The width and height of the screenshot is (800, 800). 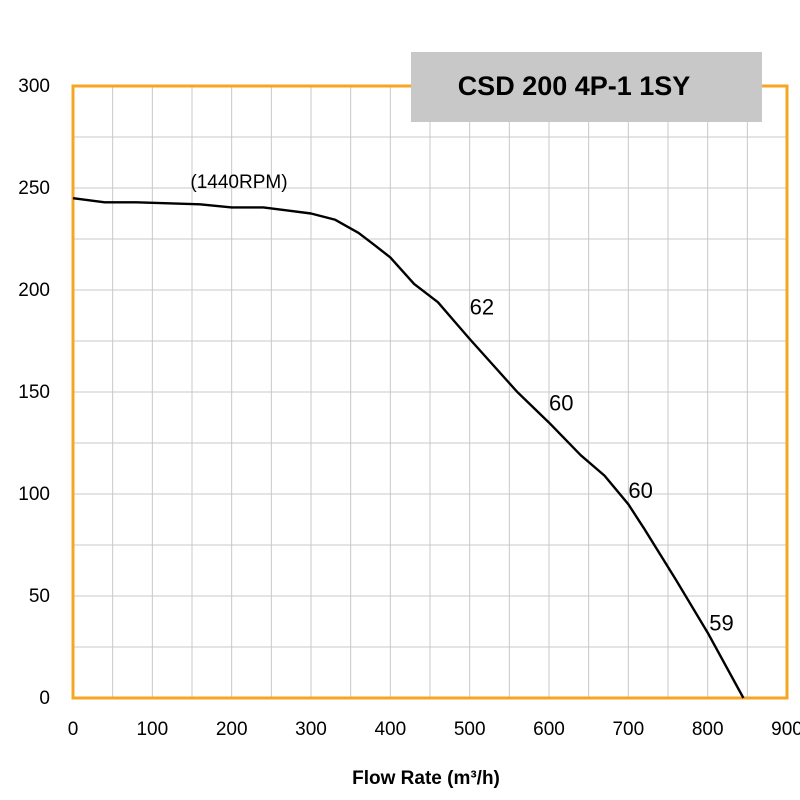 What do you see at coordinates (34, 188) in the screenshot?
I see `y-tick-label: 250` at bounding box center [34, 188].